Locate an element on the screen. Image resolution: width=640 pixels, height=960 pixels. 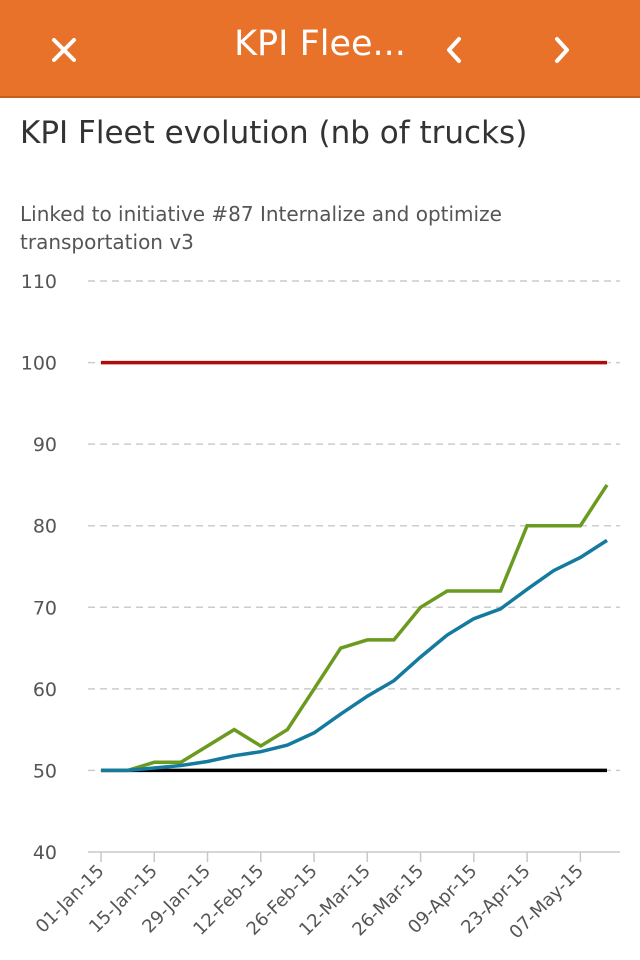
chevron-left-icon is located at coordinates (454, 50).